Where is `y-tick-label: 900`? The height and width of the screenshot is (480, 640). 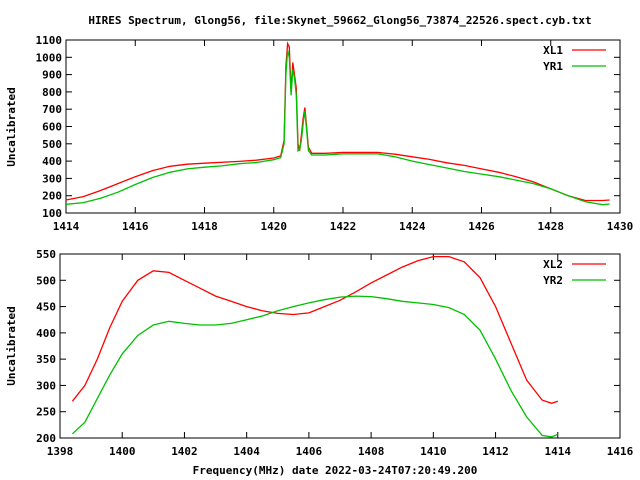 y-tick-label: 900 is located at coordinates (52, 75).